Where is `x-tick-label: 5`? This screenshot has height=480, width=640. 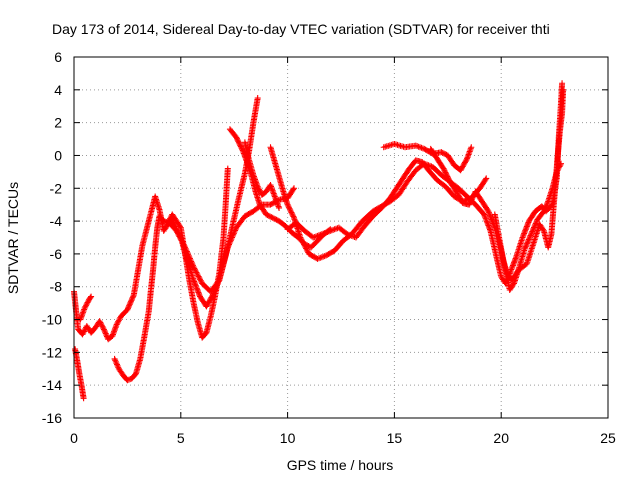 x-tick-label: 5 is located at coordinates (181, 438).